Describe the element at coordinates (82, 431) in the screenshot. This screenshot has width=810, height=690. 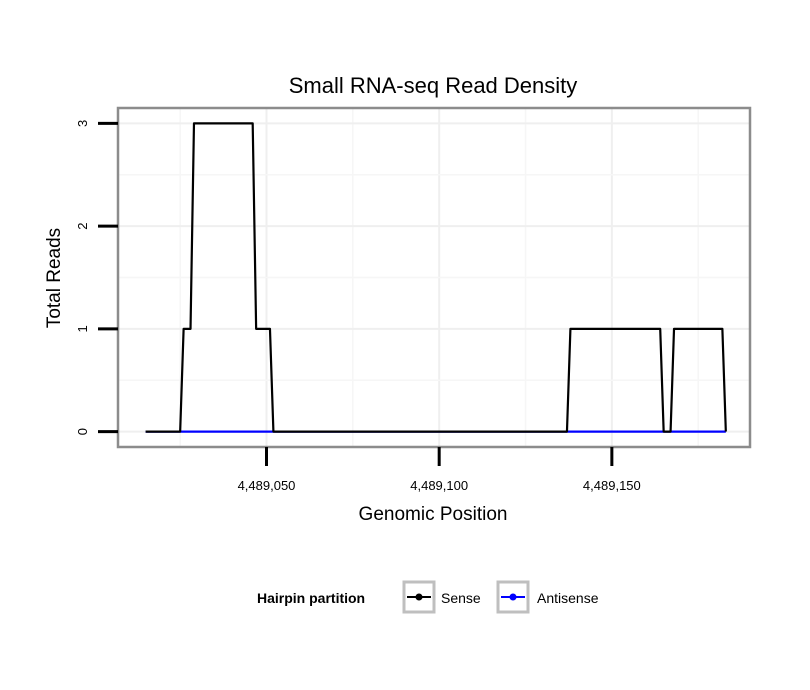
I see `y-tick-label: 0` at that location.